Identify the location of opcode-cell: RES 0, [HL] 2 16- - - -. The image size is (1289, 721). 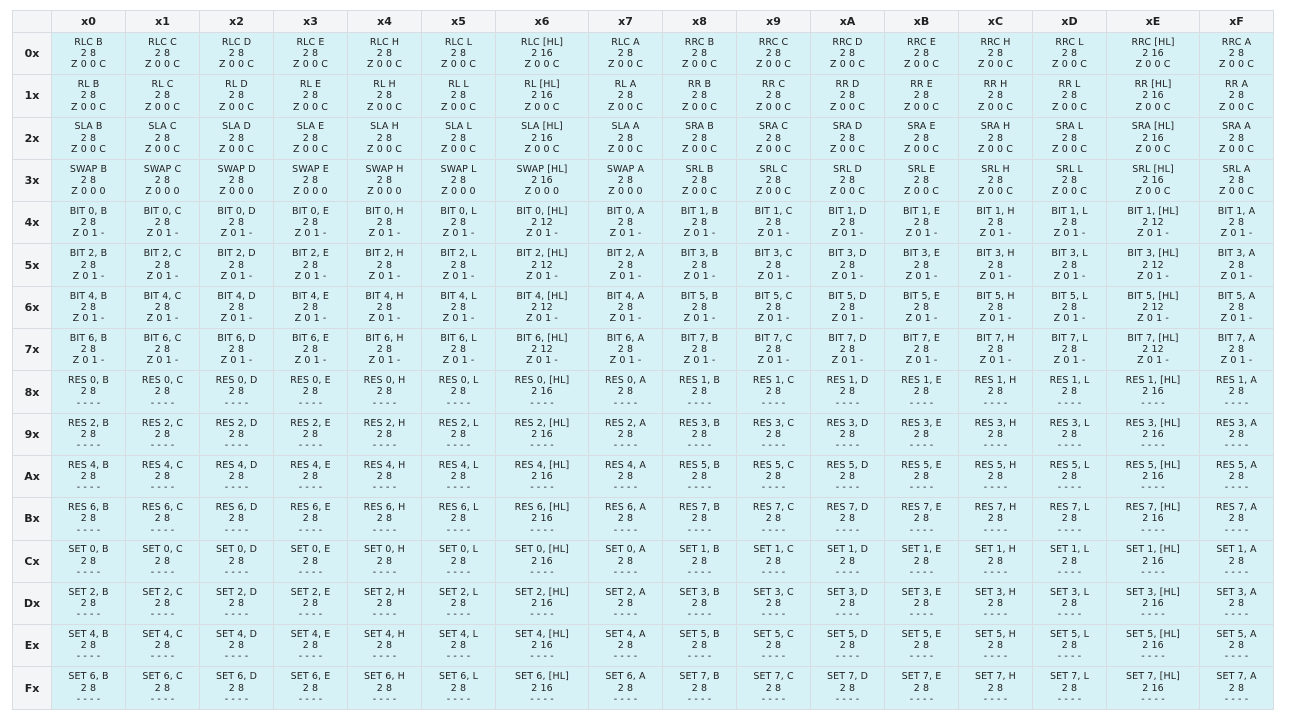
(542, 392).